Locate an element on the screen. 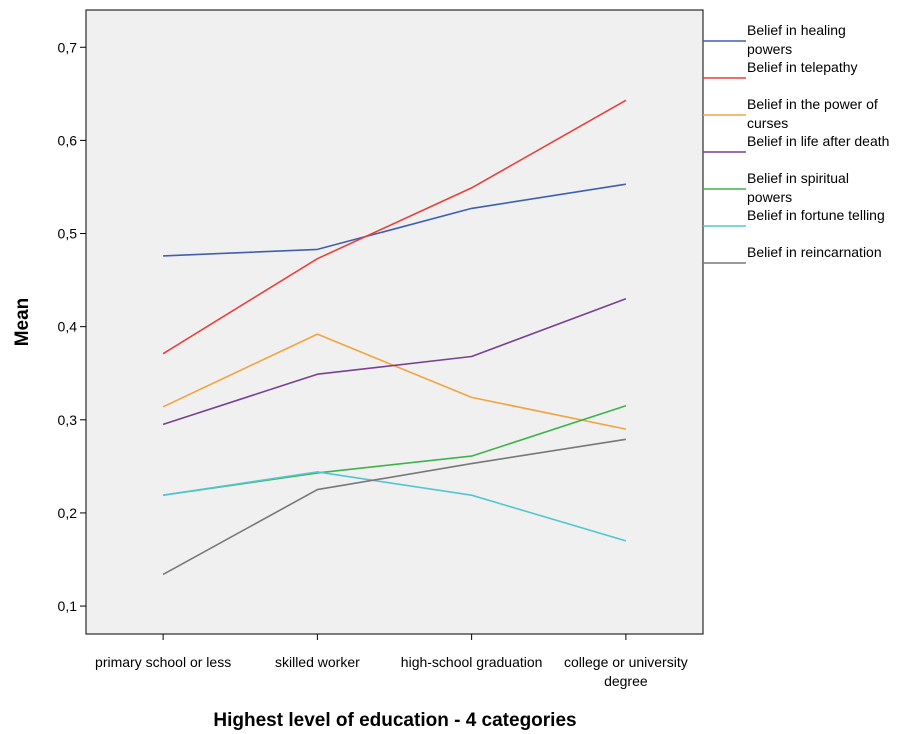  y-tick-label: 0,6 is located at coordinates (68, 140).